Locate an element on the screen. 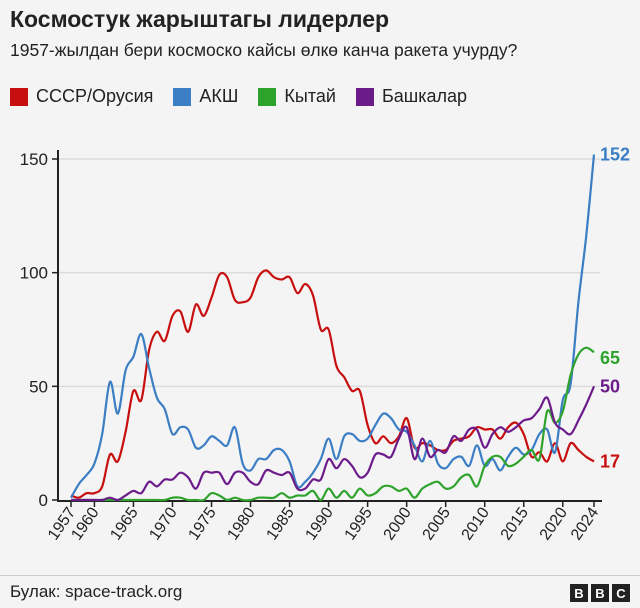  y-tick-label: 0 is located at coordinates (43, 500).